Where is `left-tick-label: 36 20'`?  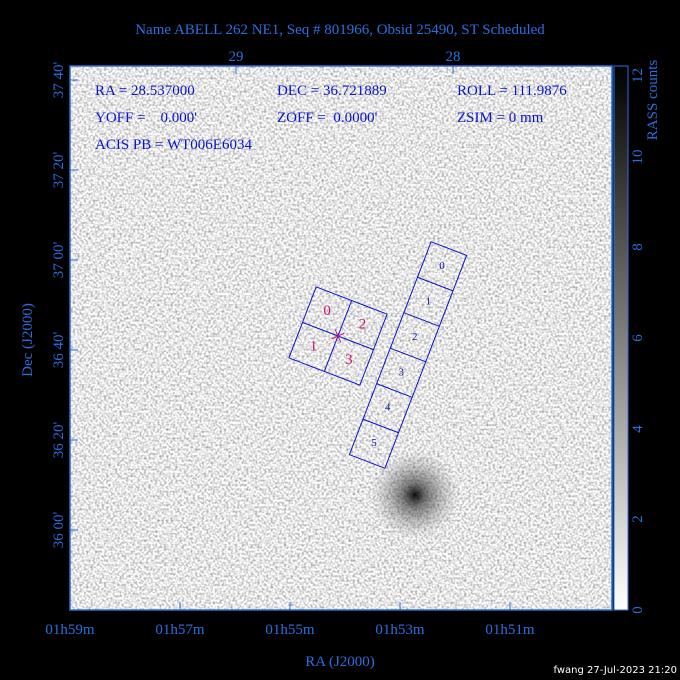 left-tick-label: 36 20' is located at coordinates (59, 439).